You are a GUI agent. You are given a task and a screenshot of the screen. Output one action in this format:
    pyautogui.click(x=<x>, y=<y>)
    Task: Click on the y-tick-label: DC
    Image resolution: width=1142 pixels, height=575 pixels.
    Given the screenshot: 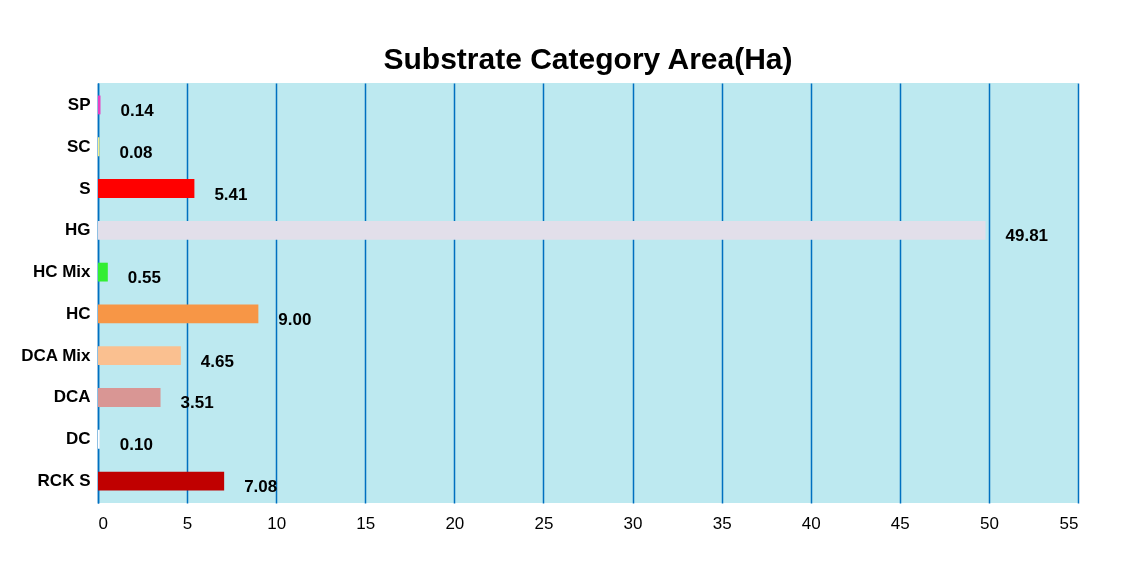 What is the action you would take?
    pyautogui.click(x=78, y=439)
    